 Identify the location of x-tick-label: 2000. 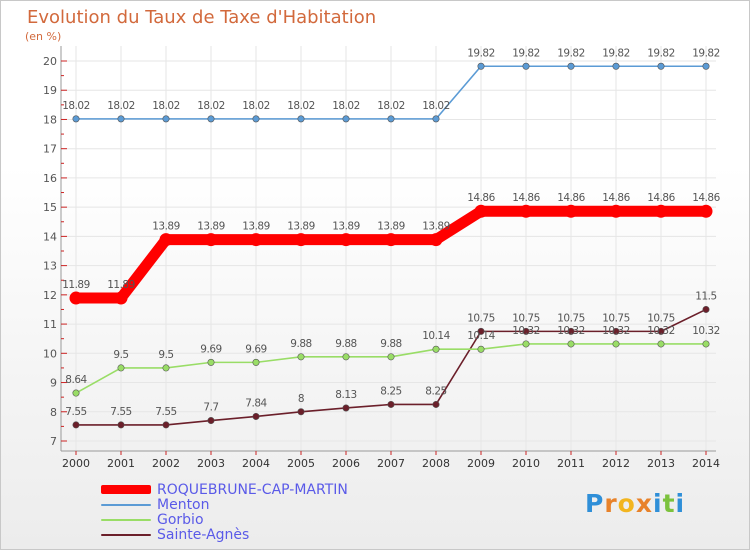
(76, 463).